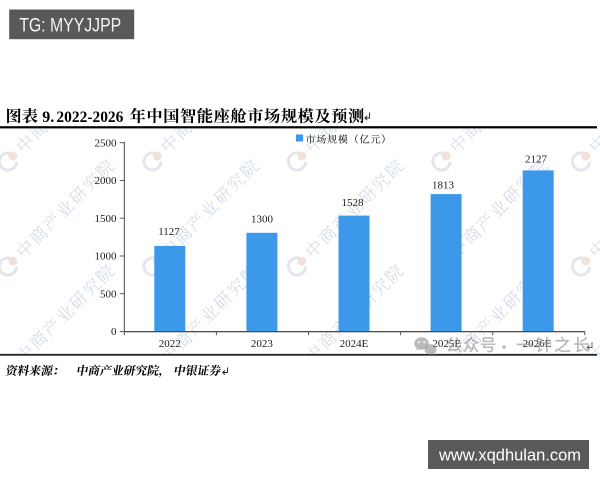  What do you see at coordinates (106, 257) in the screenshot?
I see `svg-text: 1000` at bounding box center [106, 257].